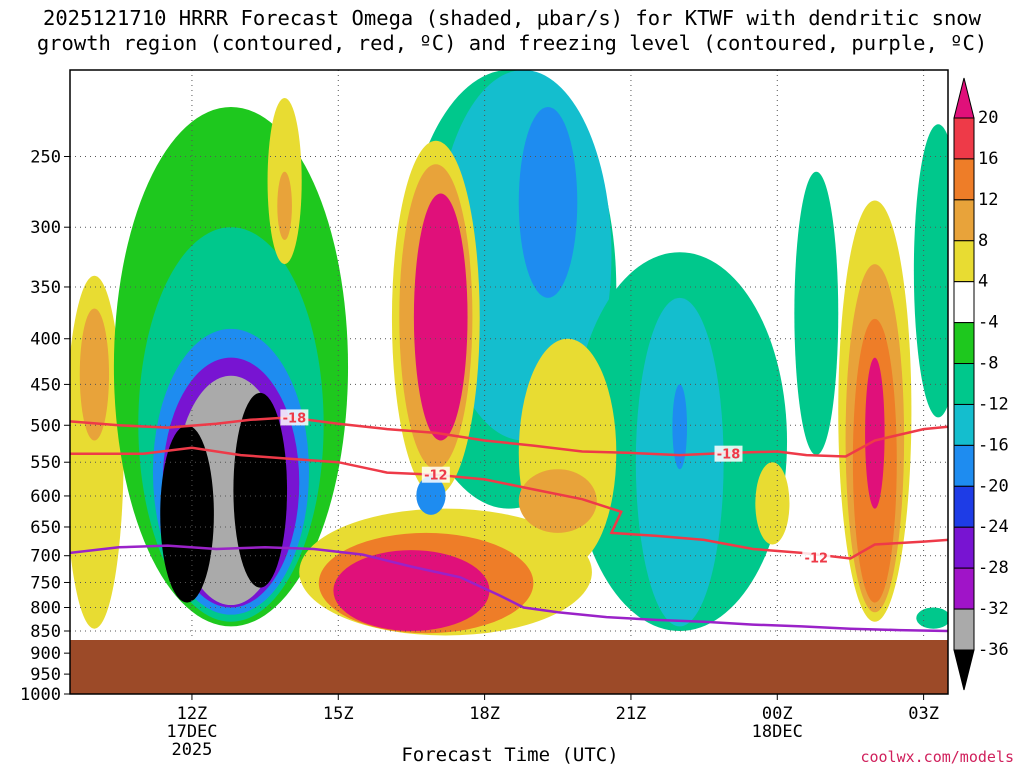  Describe the element at coordinates (988, 118) in the screenshot. I see `colorbar-label: 20` at that location.